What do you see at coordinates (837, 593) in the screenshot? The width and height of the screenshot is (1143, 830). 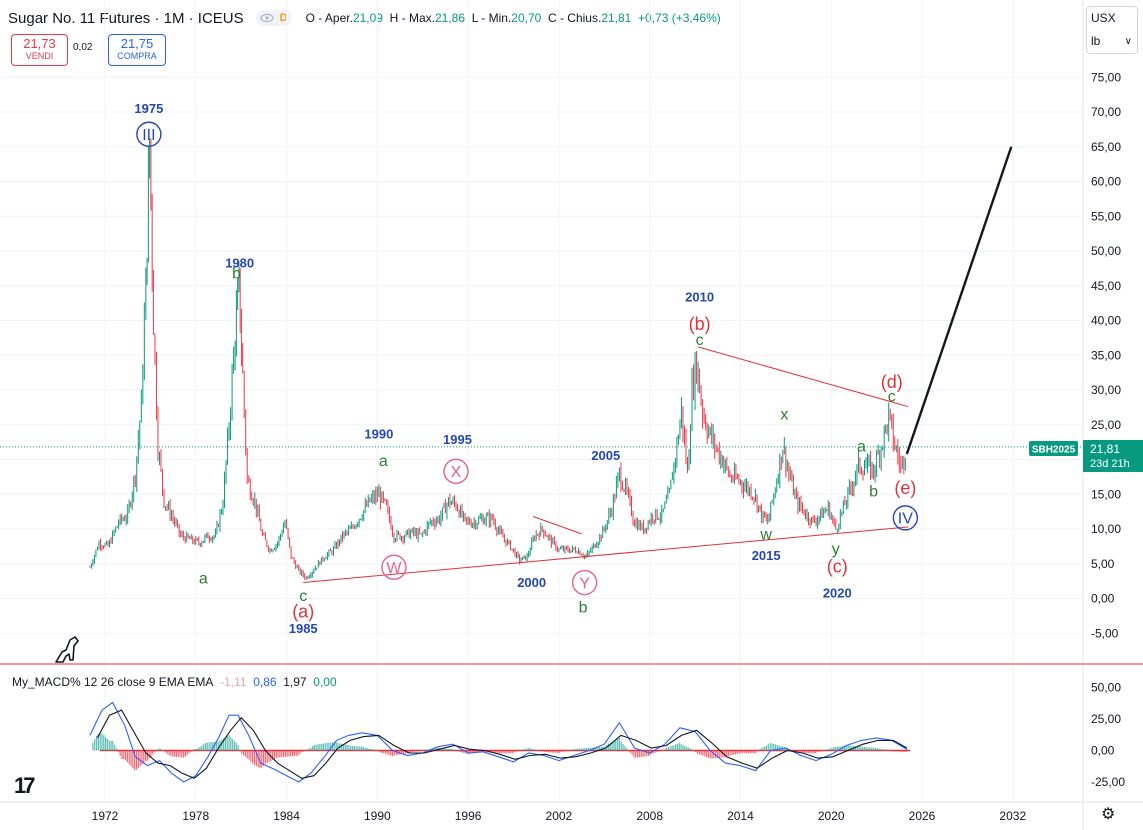 I see `wave-label: 2020` at bounding box center [837, 593].